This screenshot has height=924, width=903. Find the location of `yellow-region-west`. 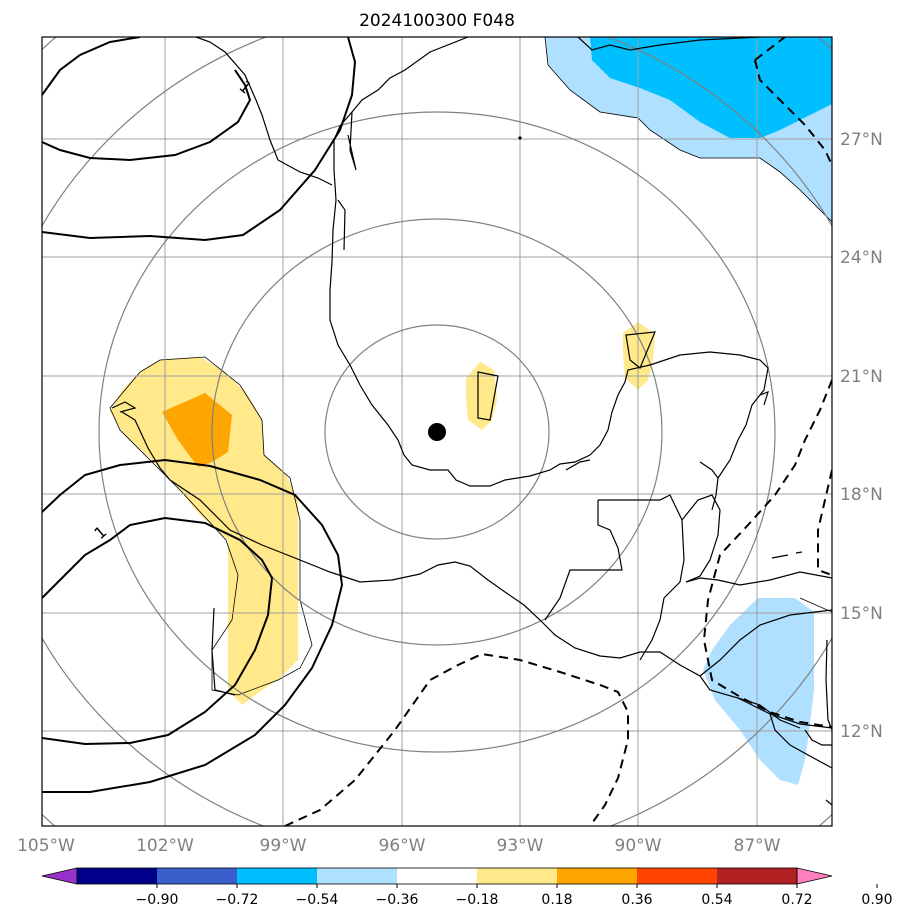

yellow-region-west is located at coordinates (204, 531).